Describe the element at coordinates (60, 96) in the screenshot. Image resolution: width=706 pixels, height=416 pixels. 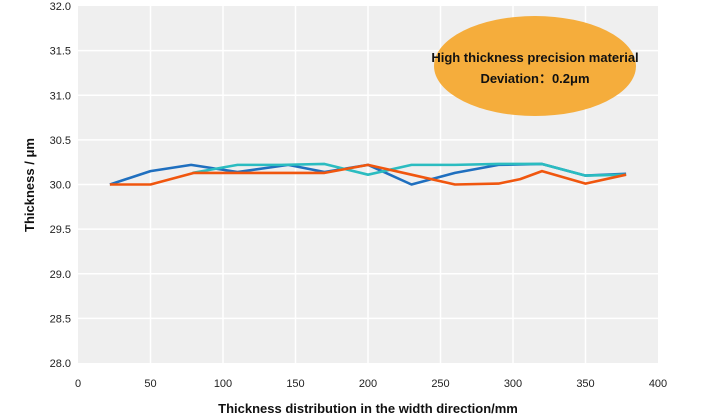
I see `y-tick-label: 31.0` at that location.